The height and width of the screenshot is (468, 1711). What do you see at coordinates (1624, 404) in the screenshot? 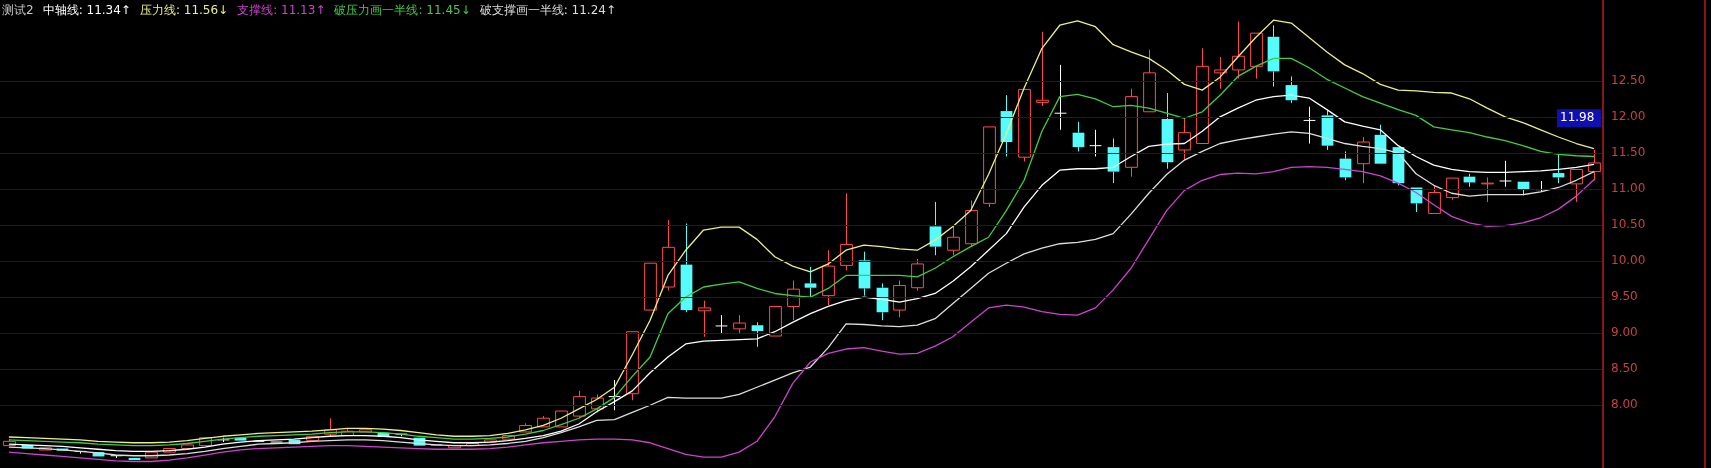
I see `y-tick-label: 8.00` at bounding box center [1624, 404].